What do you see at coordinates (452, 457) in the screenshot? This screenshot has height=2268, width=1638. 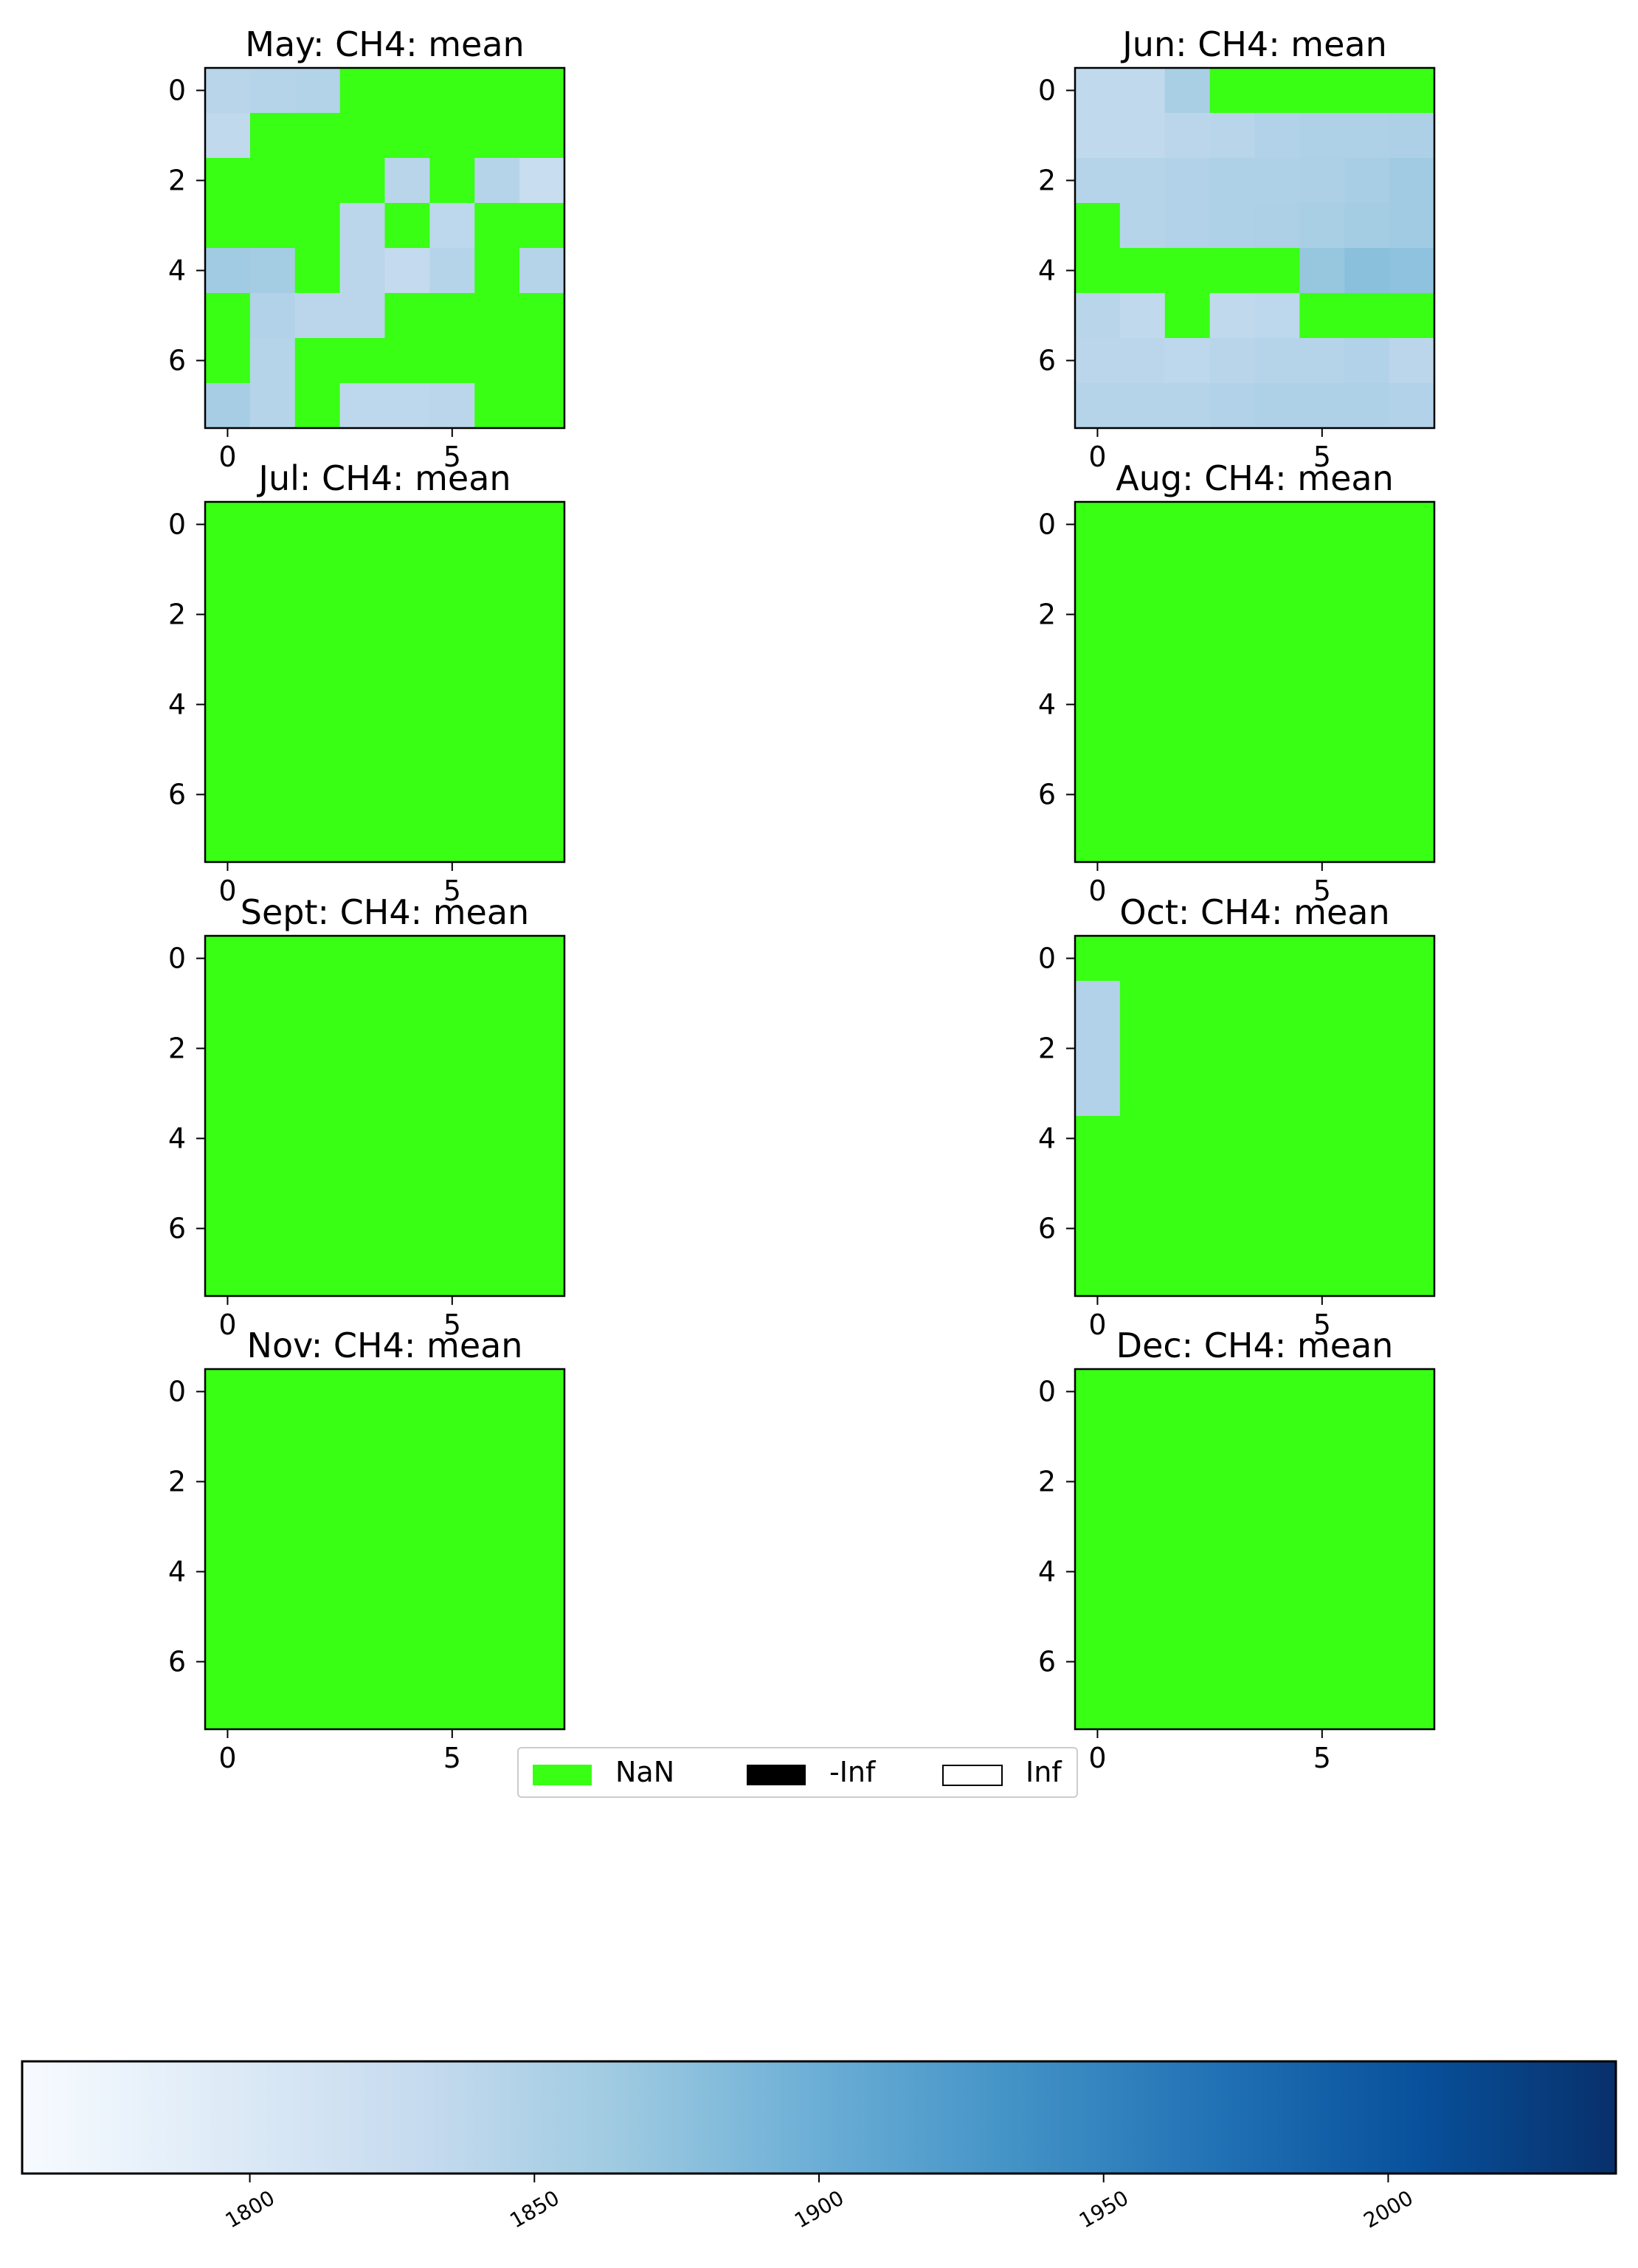 I see `x-tick-label: 5` at bounding box center [452, 457].